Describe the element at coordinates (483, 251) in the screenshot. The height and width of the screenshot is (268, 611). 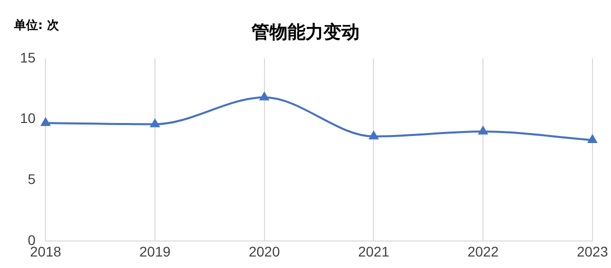
I see `x-tick-label: 2022` at that location.